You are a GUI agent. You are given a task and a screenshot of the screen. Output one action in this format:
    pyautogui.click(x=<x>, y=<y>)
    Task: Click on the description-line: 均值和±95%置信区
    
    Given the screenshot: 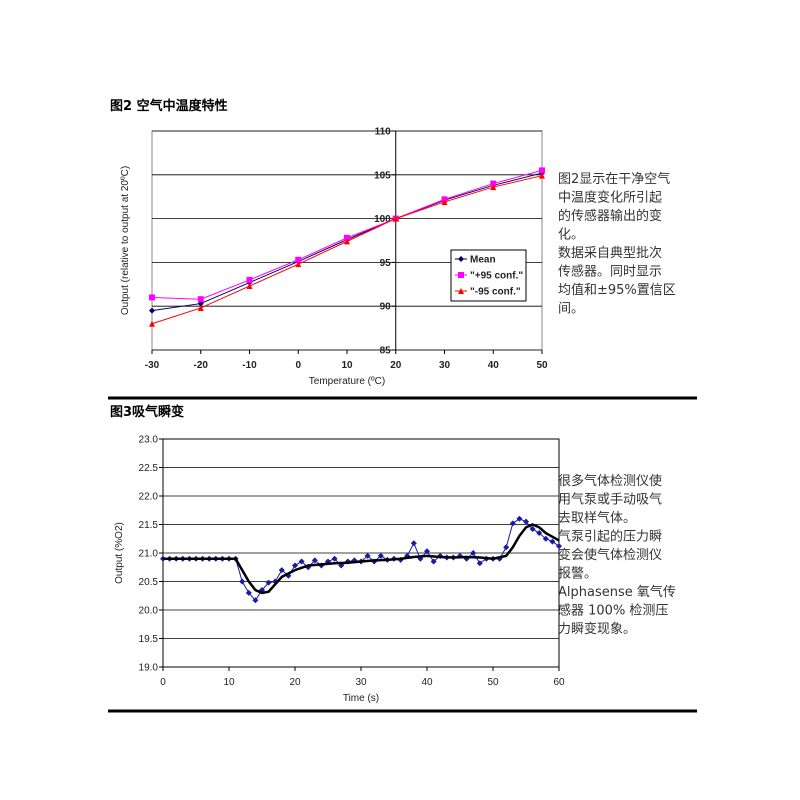 What is the action you would take?
    pyautogui.click(x=617, y=290)
    